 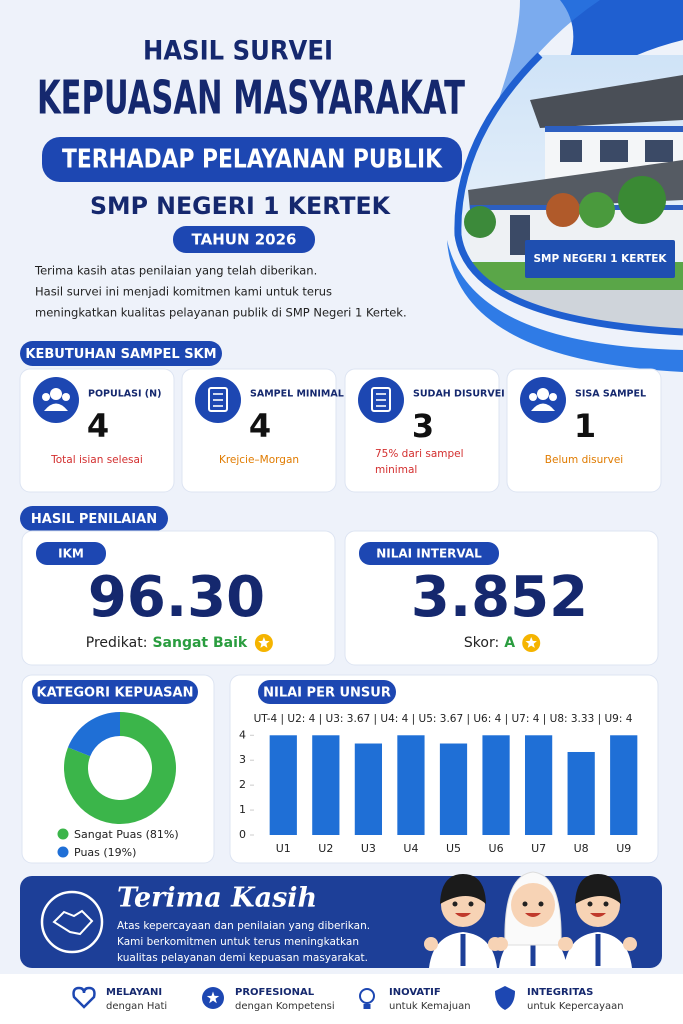 What do you see at coordinates (115, 693) in the screenshot?
I see `section-label: KATEGORI KEPUASAN` at bounding box center [115, 693].